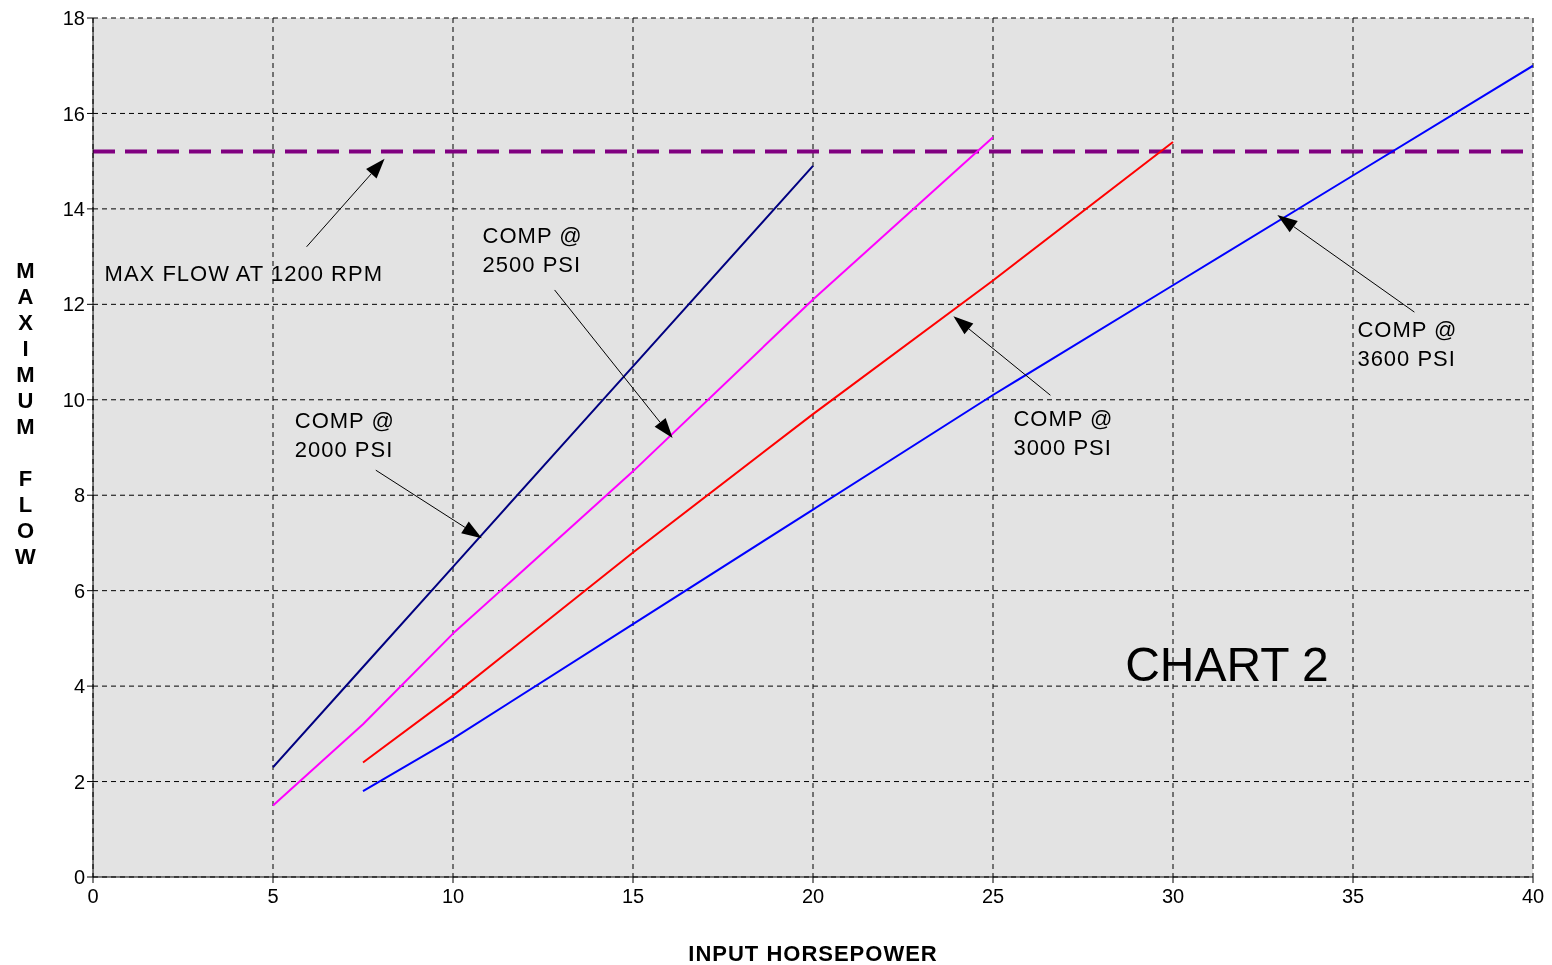  Describe the element at coordinates (813, 953) in the screenshot. I see `x-axis-title: INPUT HORSEPOWER` at that location.